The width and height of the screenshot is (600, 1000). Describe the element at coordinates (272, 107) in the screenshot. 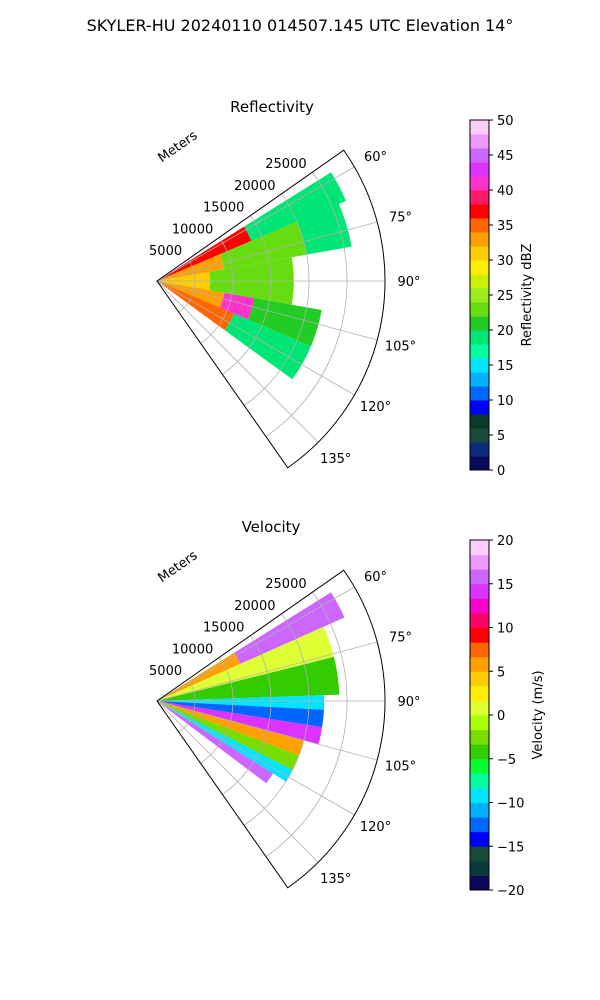

I see `reflectivity-title: Reflectivity` at that location.